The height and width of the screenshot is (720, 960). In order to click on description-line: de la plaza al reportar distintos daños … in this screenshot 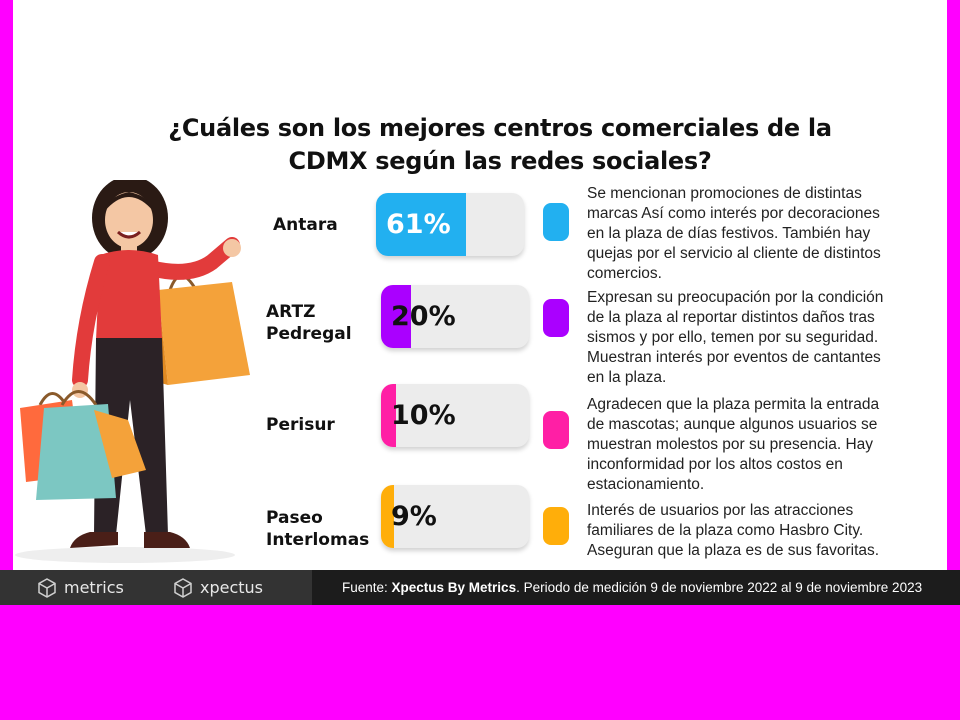, I will do `click(731, 317)`.